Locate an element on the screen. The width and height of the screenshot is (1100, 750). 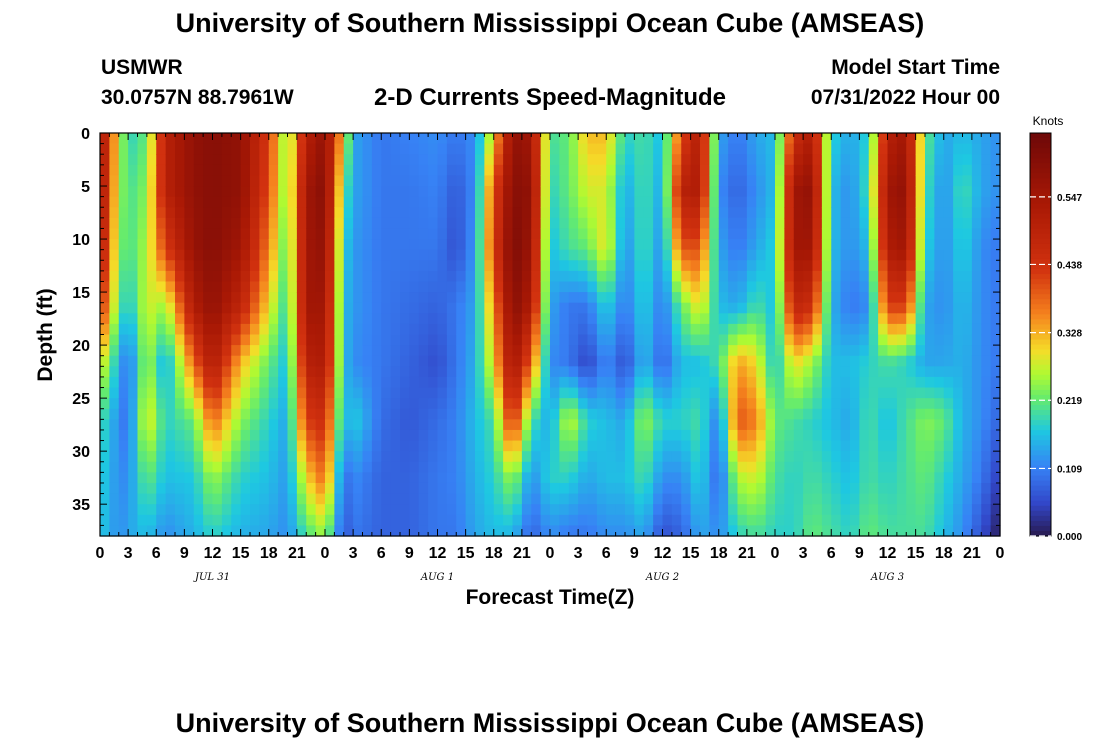
x-tick-label: 12 is located at coordinates (663, 553).